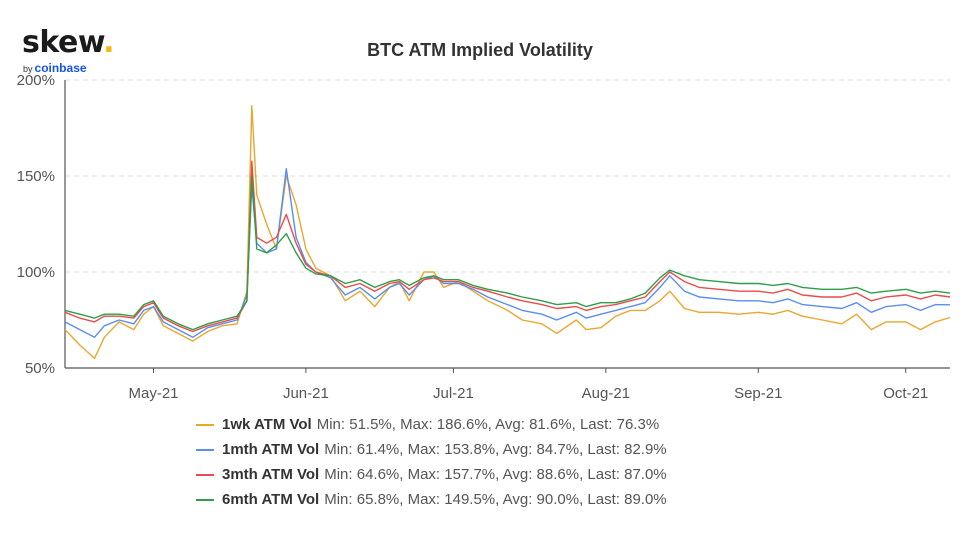  What do you see at coordinates (453, 393) in the screenshot?
I see `x-tick-label: Jul-21` at bounding box center [453, 393].